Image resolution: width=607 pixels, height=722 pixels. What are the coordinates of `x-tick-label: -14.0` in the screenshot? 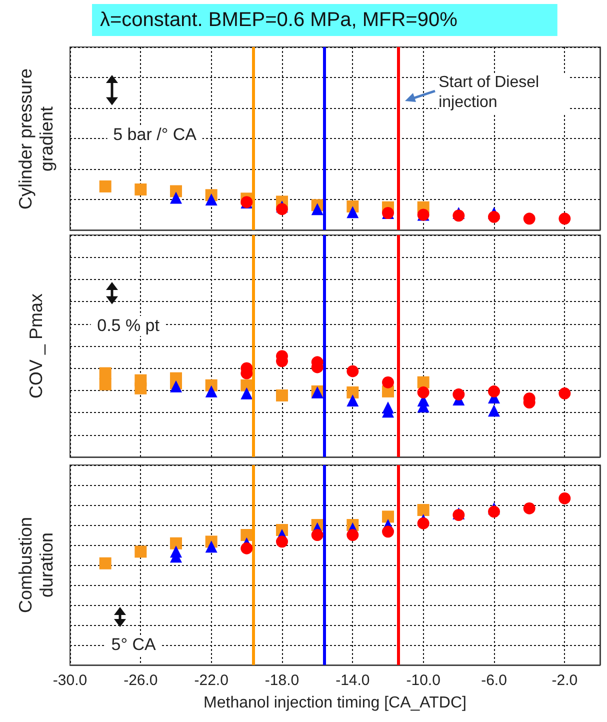 It's located at (353, 680).